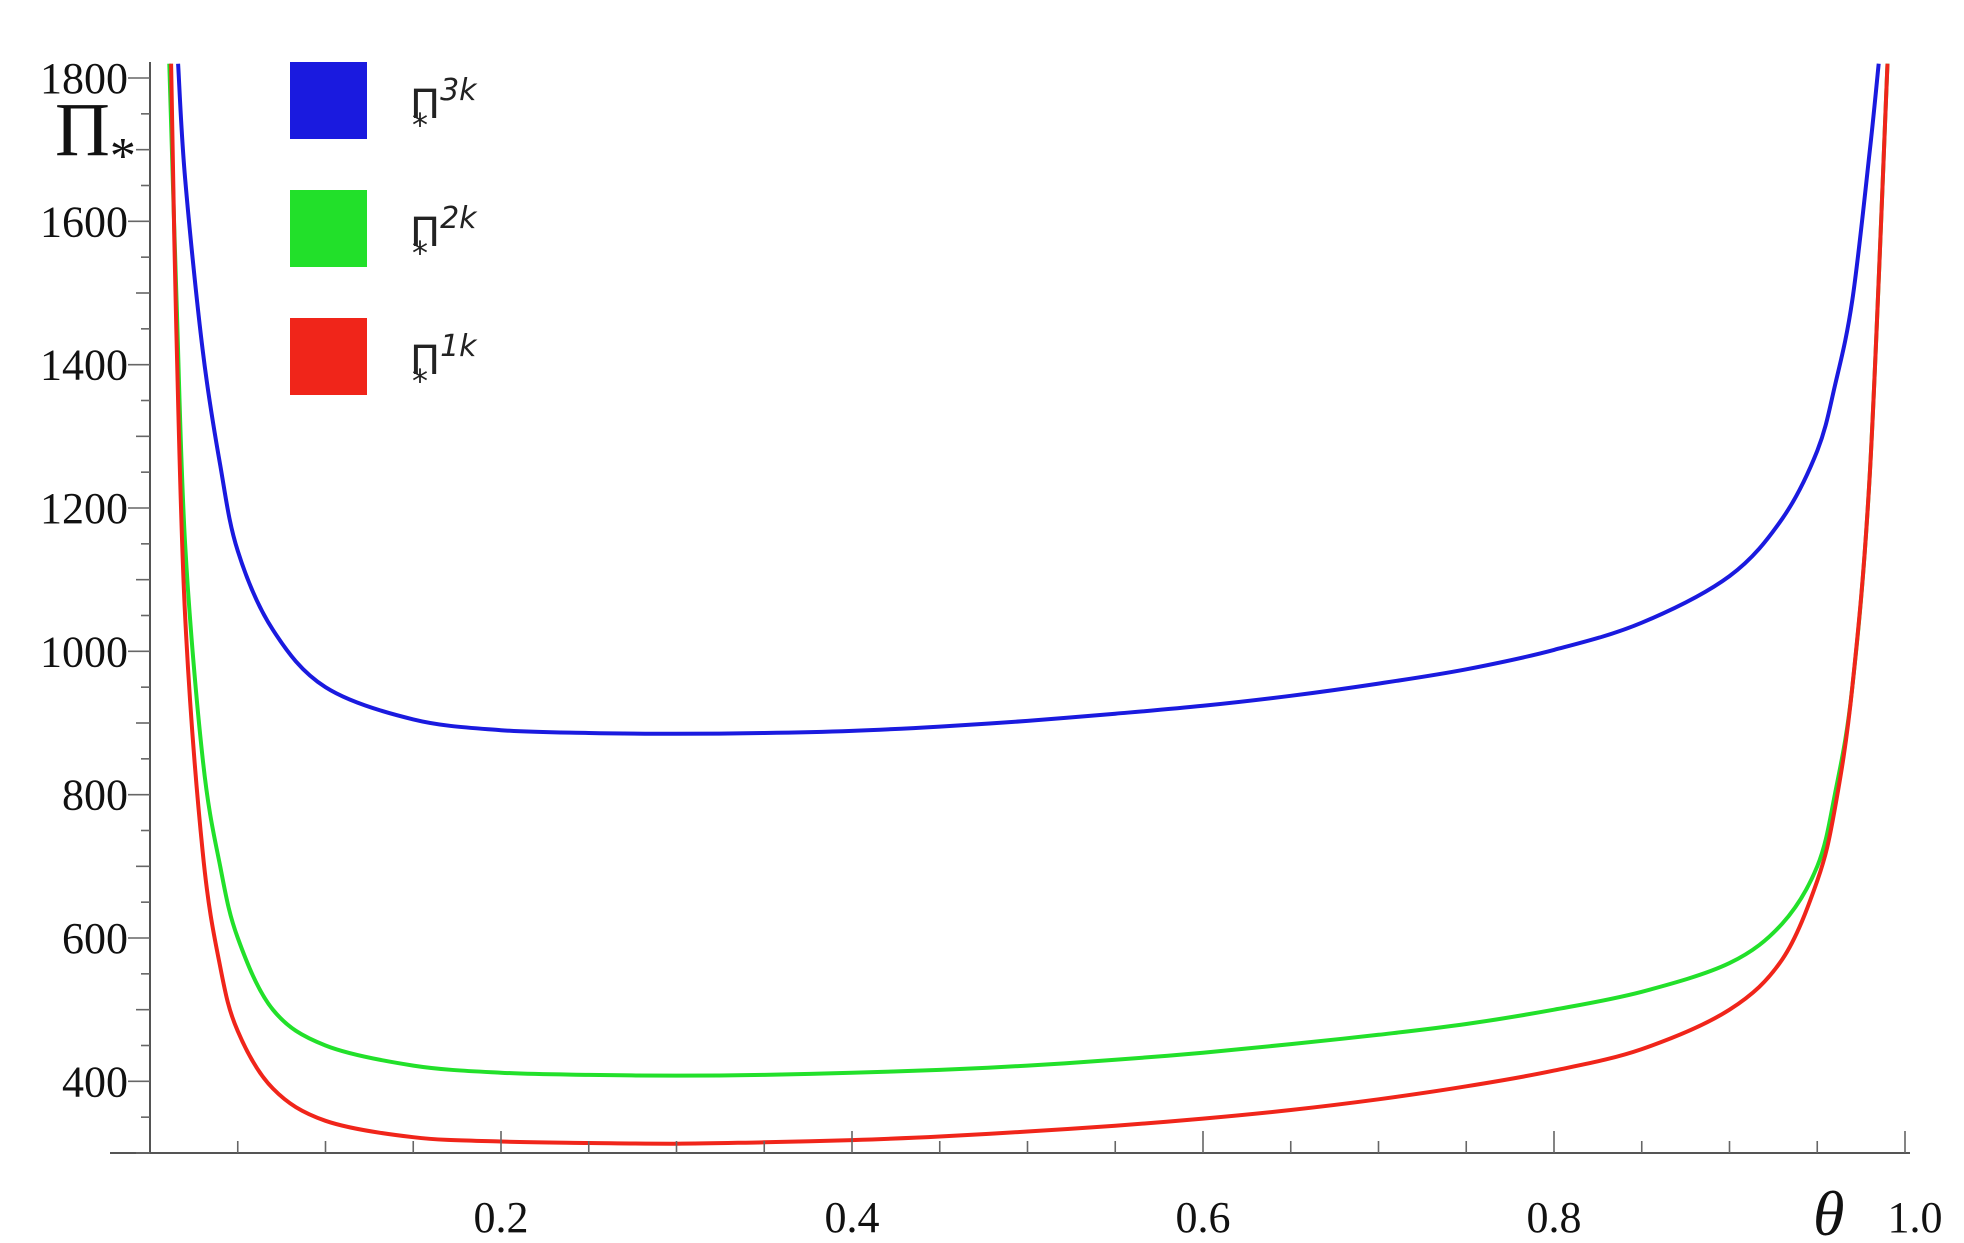 Image resolution: width=1964 pixels, height=1243 pixels. What do you see at coordinates (1915, 1217) in the screenshot?
I see `x-tick-label: 1.0` at bounding box center [1915, 1217].